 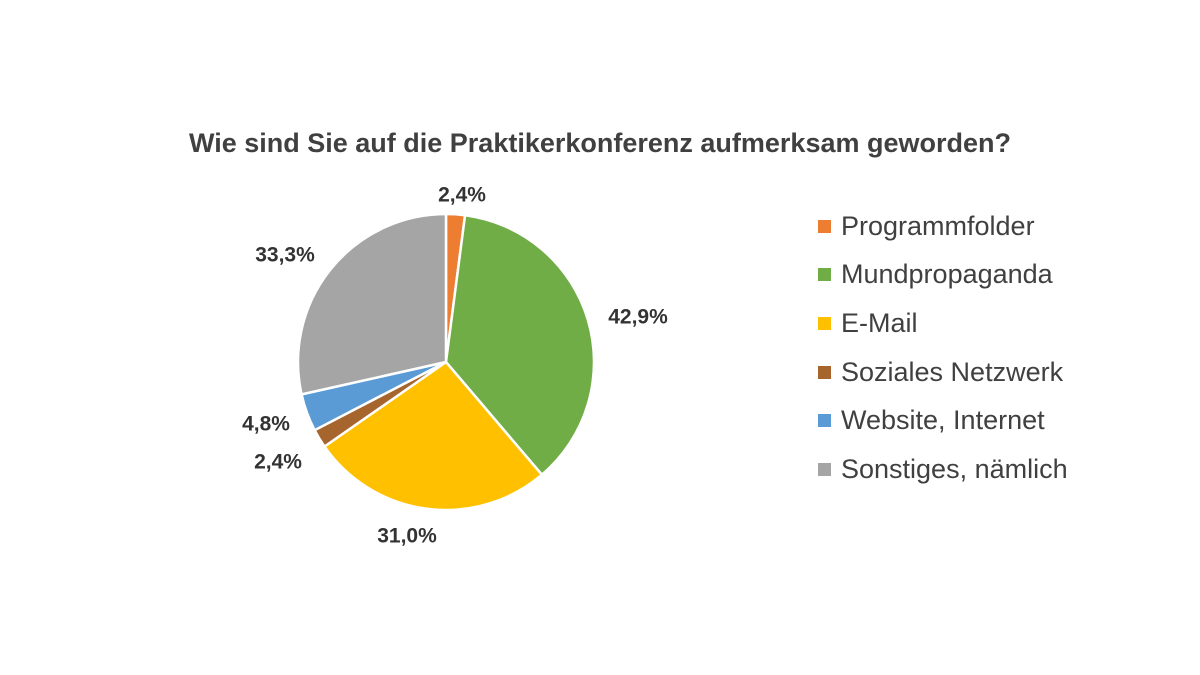 What do you see at coordinates (285, 255) in the screenshot?
I see `data-label: 33,3%` at bounding box center [285, 255].